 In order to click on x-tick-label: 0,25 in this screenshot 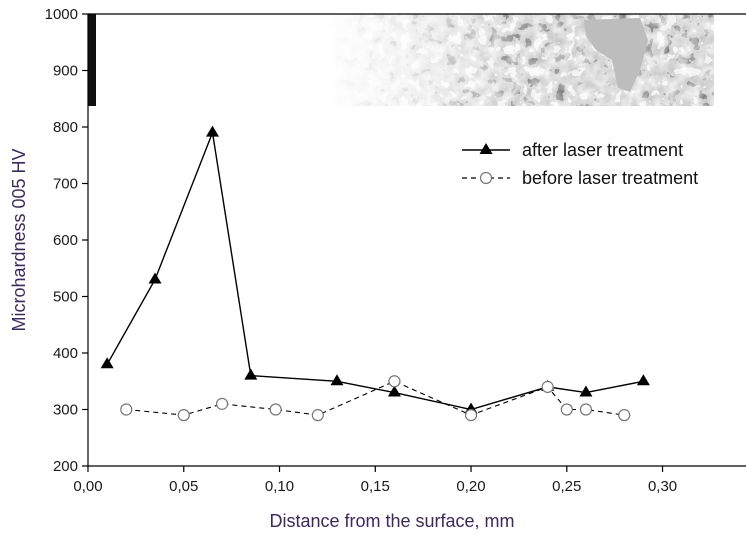, I will do `click(566, 486)`.